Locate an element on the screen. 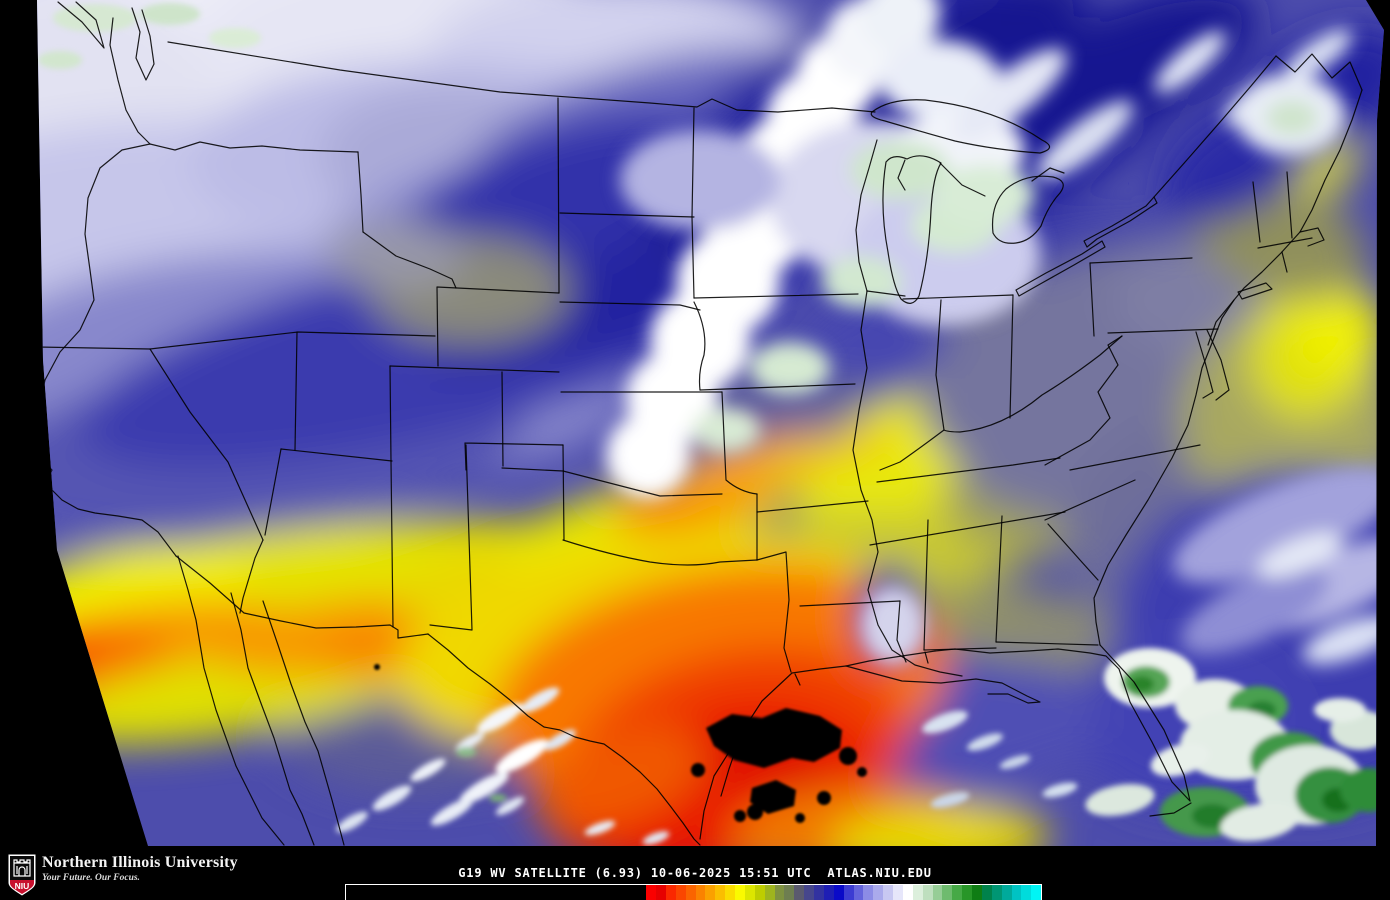 This screenshot has height=900, width=1390. colorbar-black-segment is located at coordinates (496, 892).